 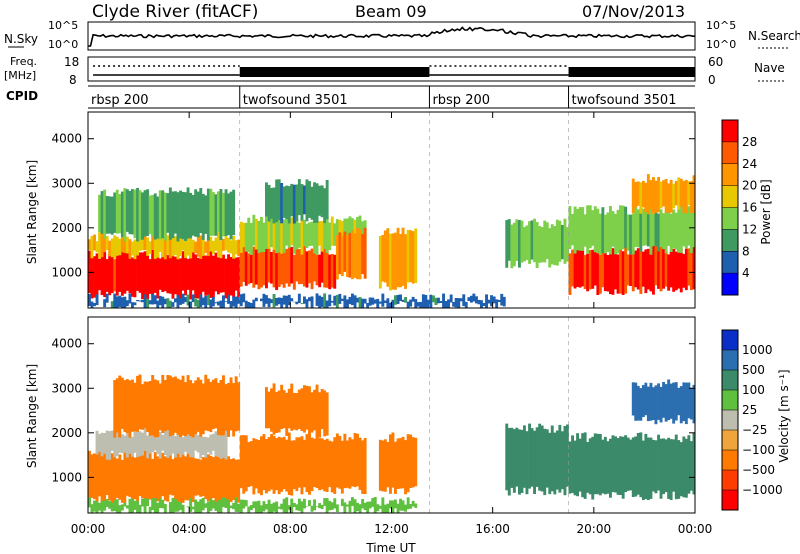 I want to click on y-tick-label: 4000, so click(x=66, y=139).